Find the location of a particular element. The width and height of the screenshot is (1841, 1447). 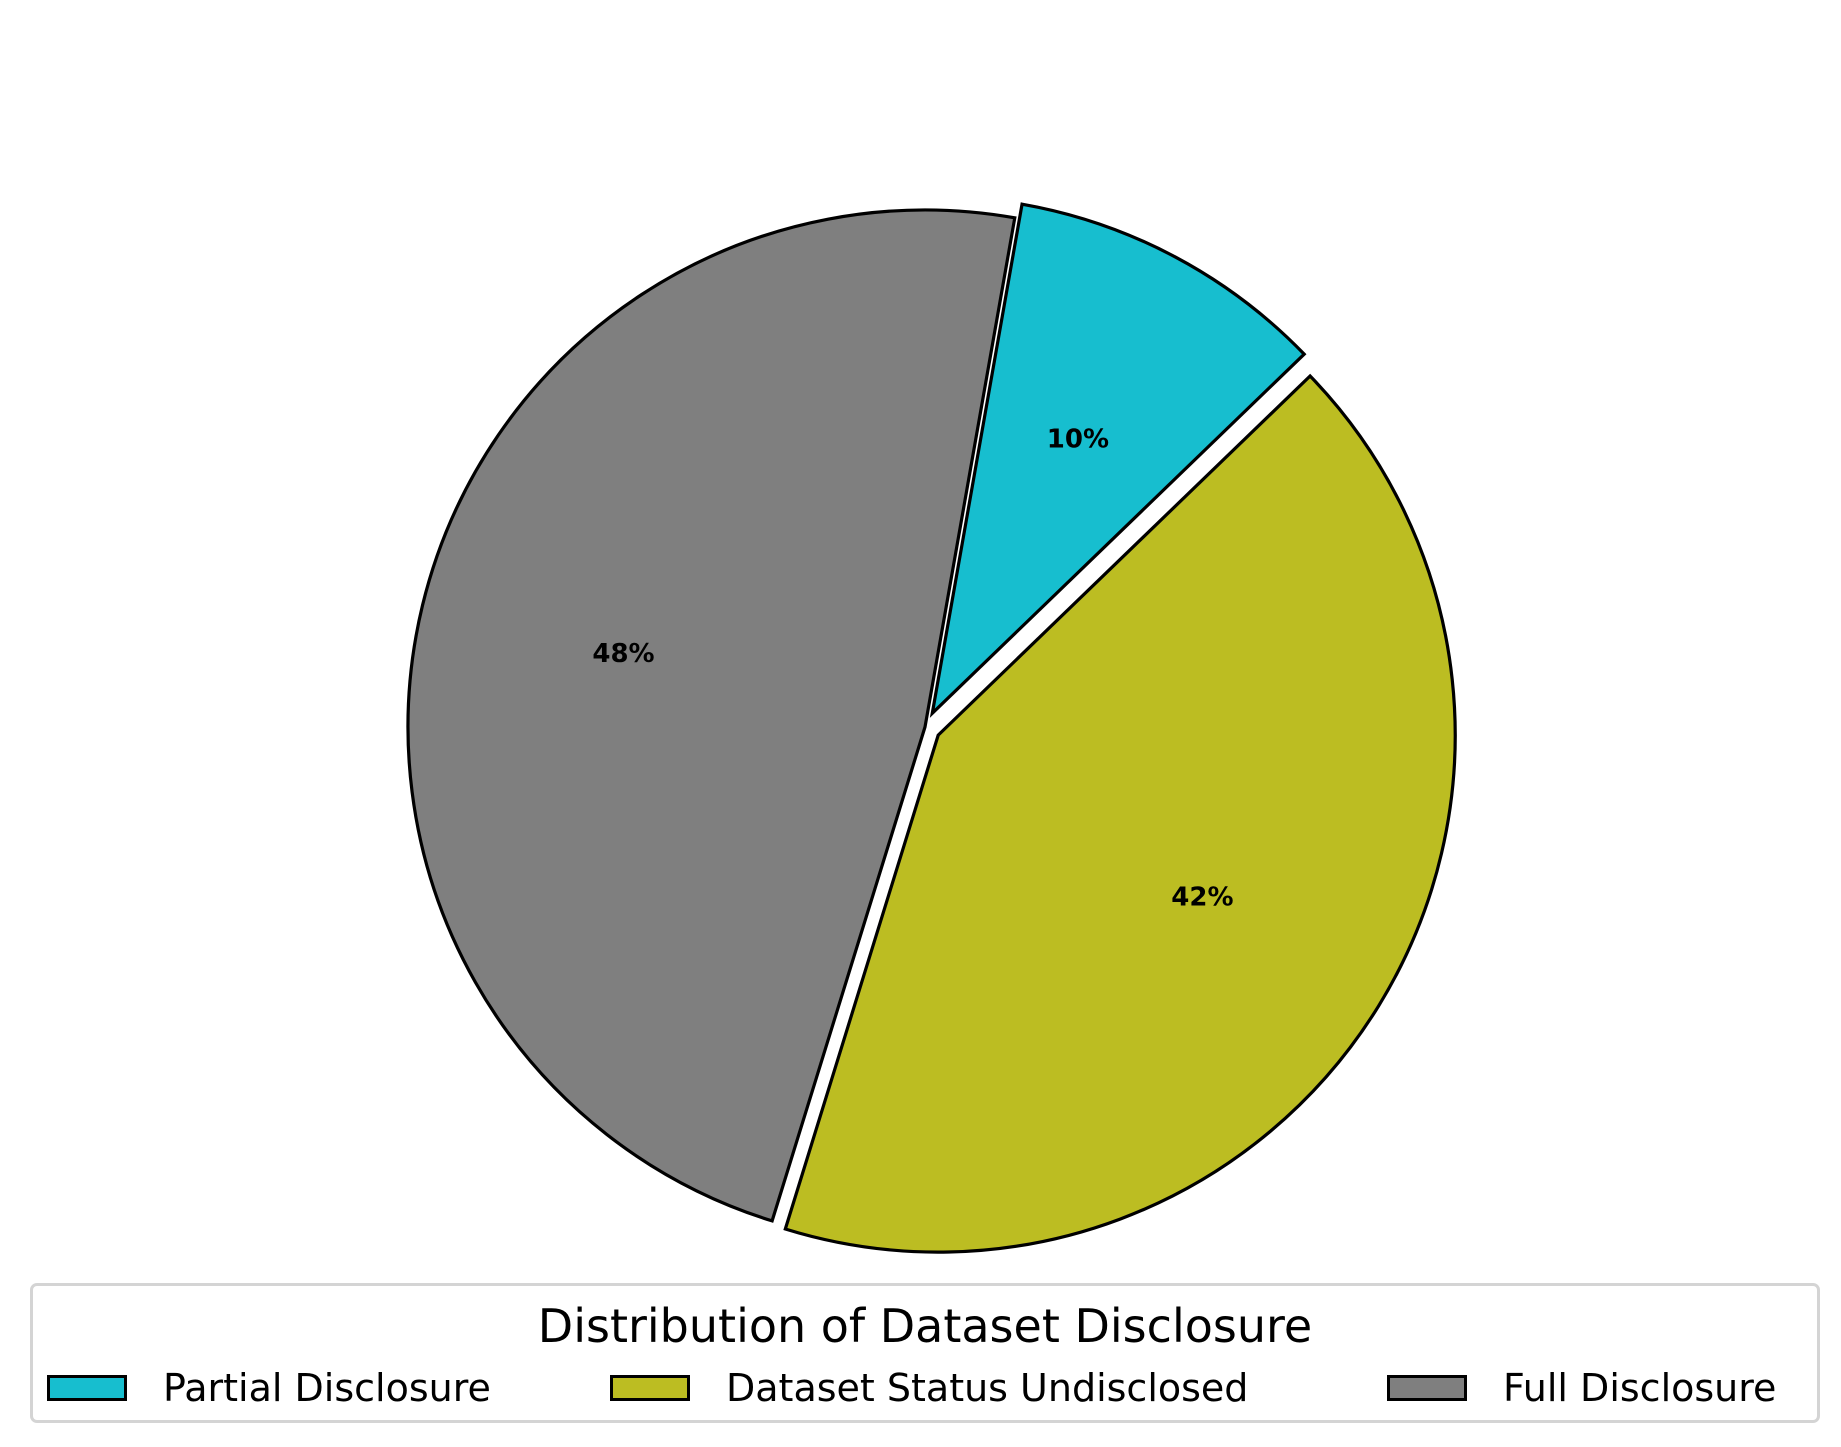

pie-labels: 10% 42% 48% is located at coordinates (912, 668).